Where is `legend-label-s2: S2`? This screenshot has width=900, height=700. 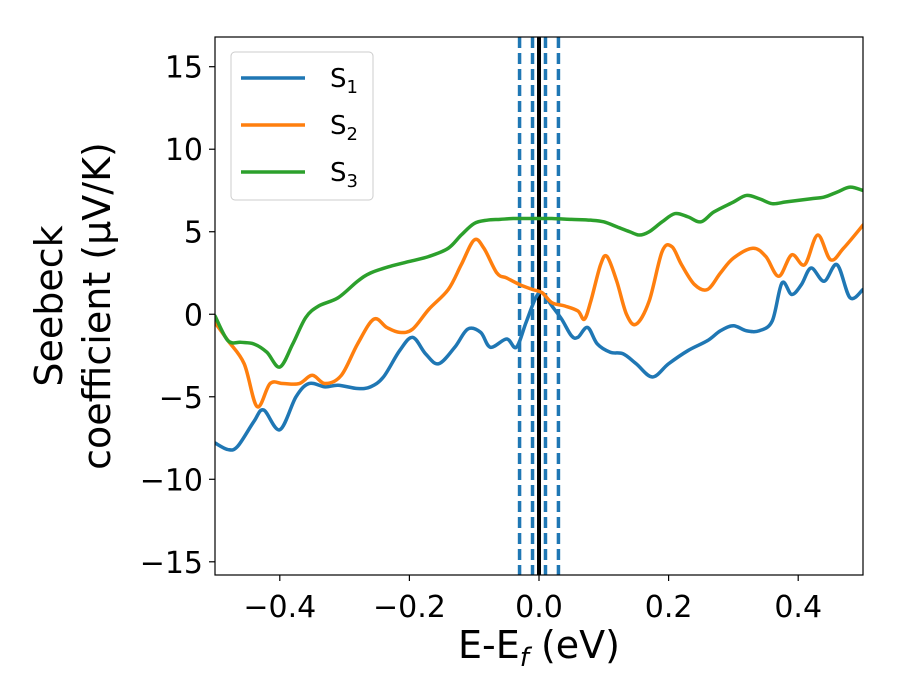
legend-label-s2: S2 is located at coordinates (344, 128).